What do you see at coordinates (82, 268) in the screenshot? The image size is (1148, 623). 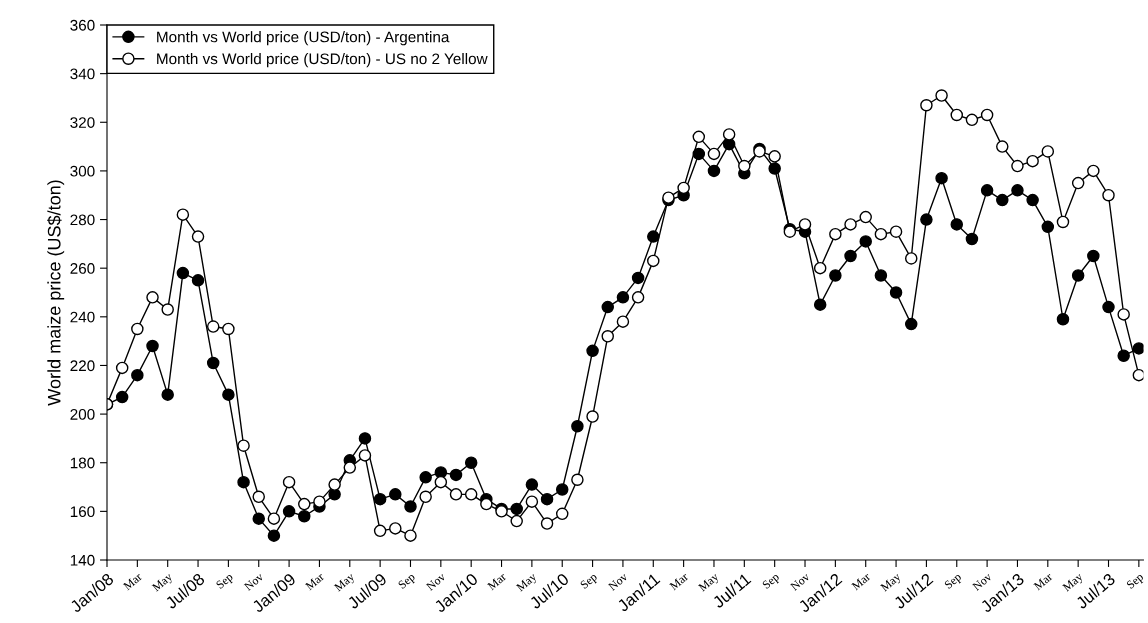 I see `y-tick-label: 260` at bounding box center [82, 268].